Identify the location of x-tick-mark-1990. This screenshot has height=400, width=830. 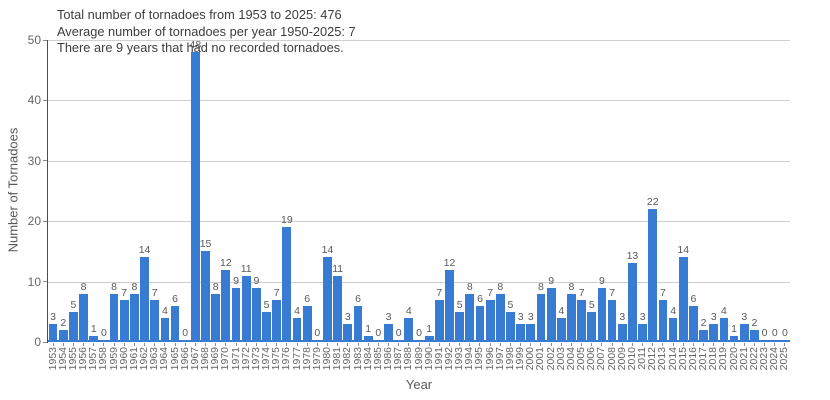
(429, 344).